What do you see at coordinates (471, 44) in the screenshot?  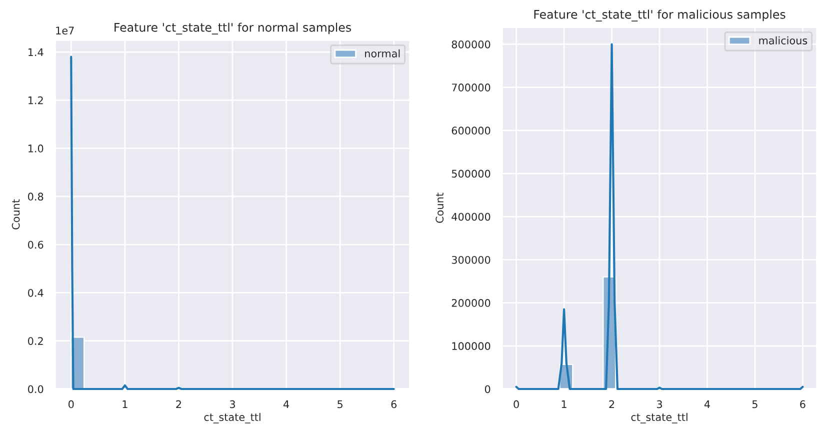 I see `y-tick-label: 800000` at bounding box center [471, 44].